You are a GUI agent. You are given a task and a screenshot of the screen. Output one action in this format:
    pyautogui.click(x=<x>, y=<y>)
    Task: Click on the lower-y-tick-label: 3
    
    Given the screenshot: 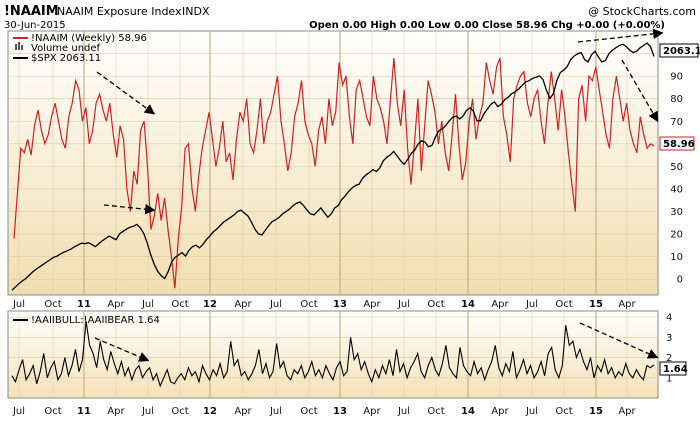 What is the action you would take?
    pyautogui.click(x=669, y=338)
    